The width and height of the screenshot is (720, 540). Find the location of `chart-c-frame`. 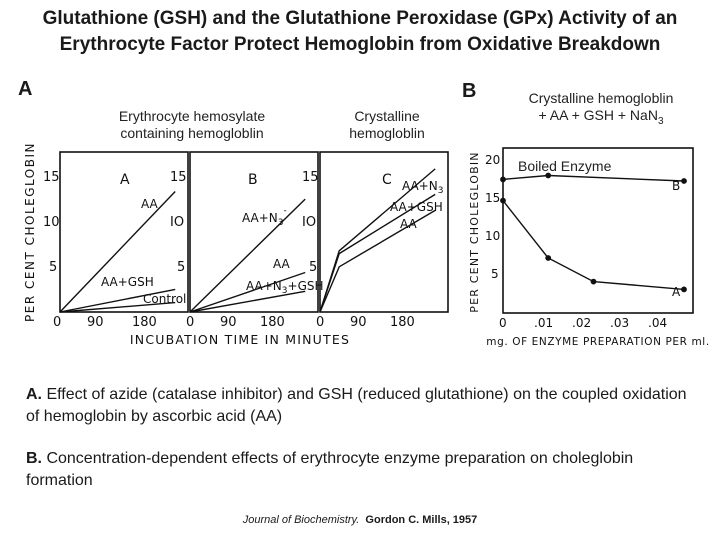

chart-c-frame is located at coordinates (384, 232).